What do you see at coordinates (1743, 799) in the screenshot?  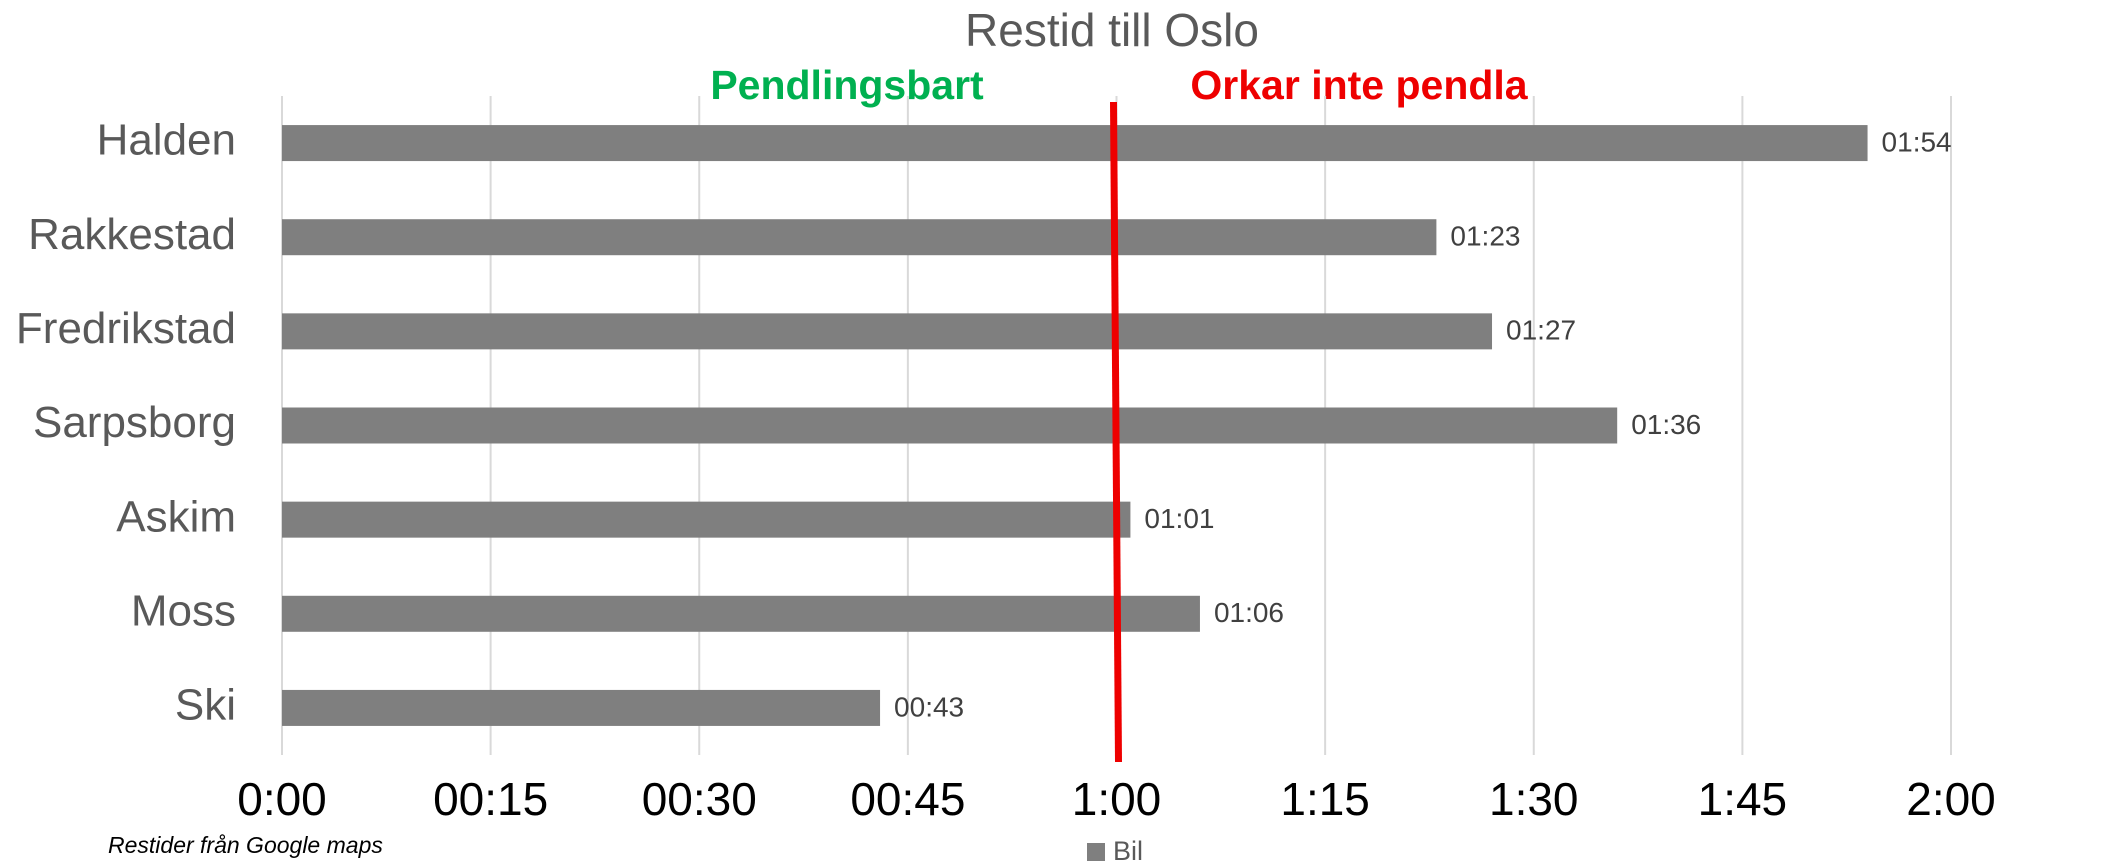 I see `x-tick-label: 1:45` at bounding box center [1743, 799].